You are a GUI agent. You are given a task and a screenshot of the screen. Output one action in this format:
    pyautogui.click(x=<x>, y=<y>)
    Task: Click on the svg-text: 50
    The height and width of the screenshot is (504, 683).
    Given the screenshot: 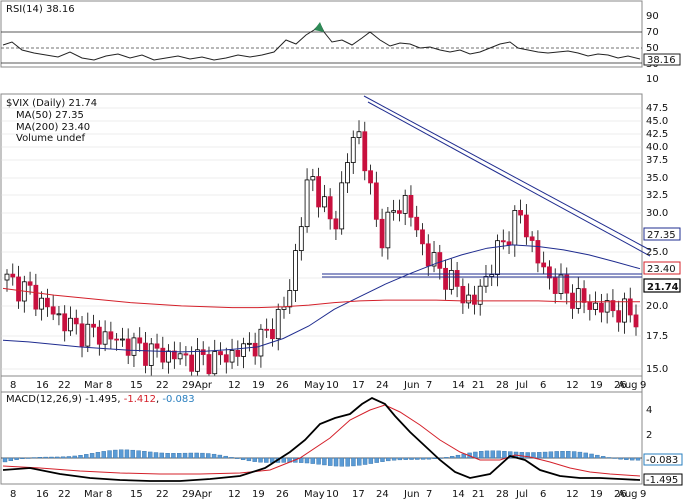 What is the action you would take?
    pyautogui.click(x=652, y=48)
    